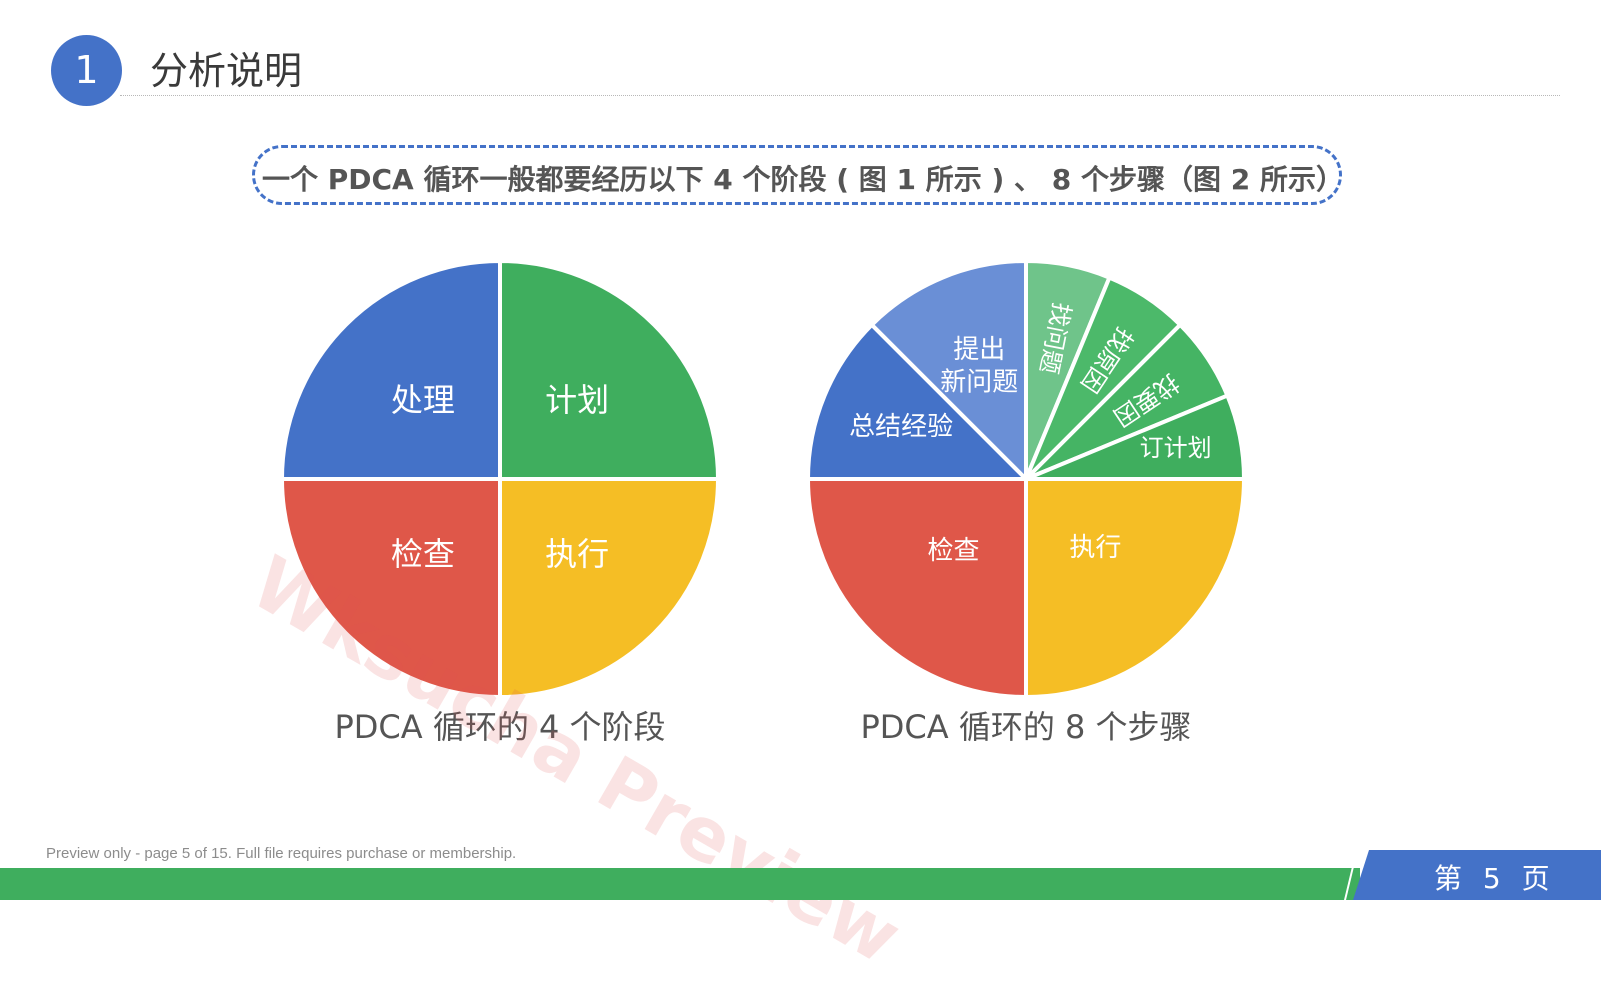  I want to click on pie-caption-phases: PDCA 循环的 4 个阶段, so click(500, 727).